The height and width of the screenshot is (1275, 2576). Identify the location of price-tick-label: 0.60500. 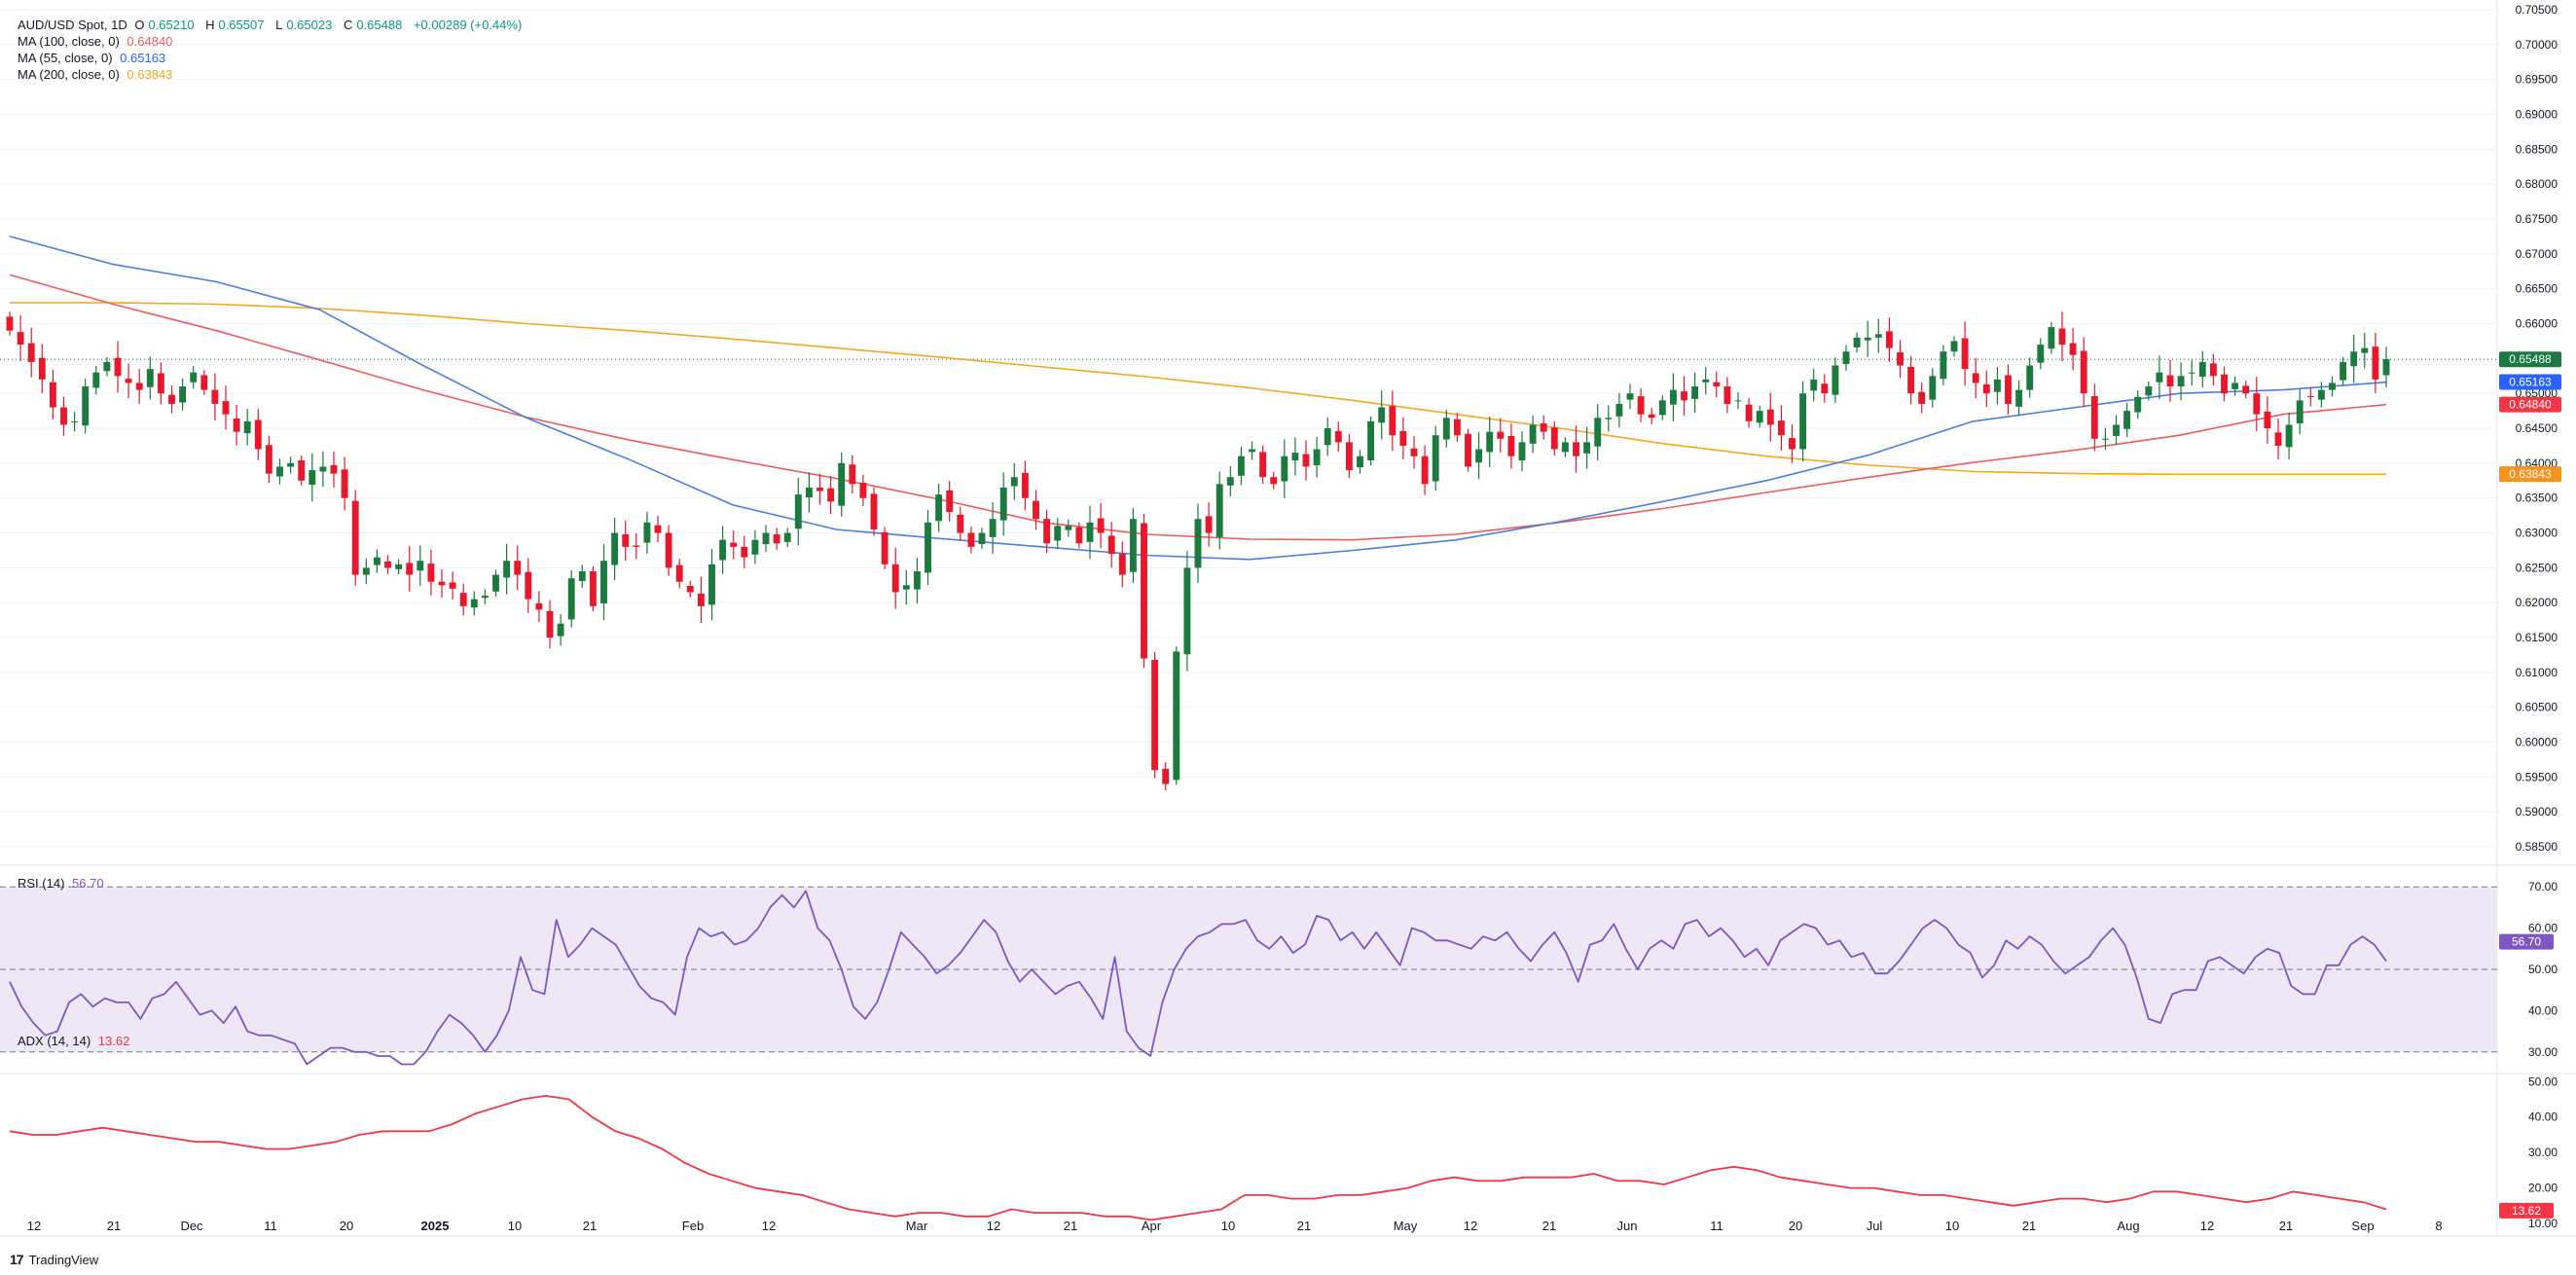
(2537, 707).